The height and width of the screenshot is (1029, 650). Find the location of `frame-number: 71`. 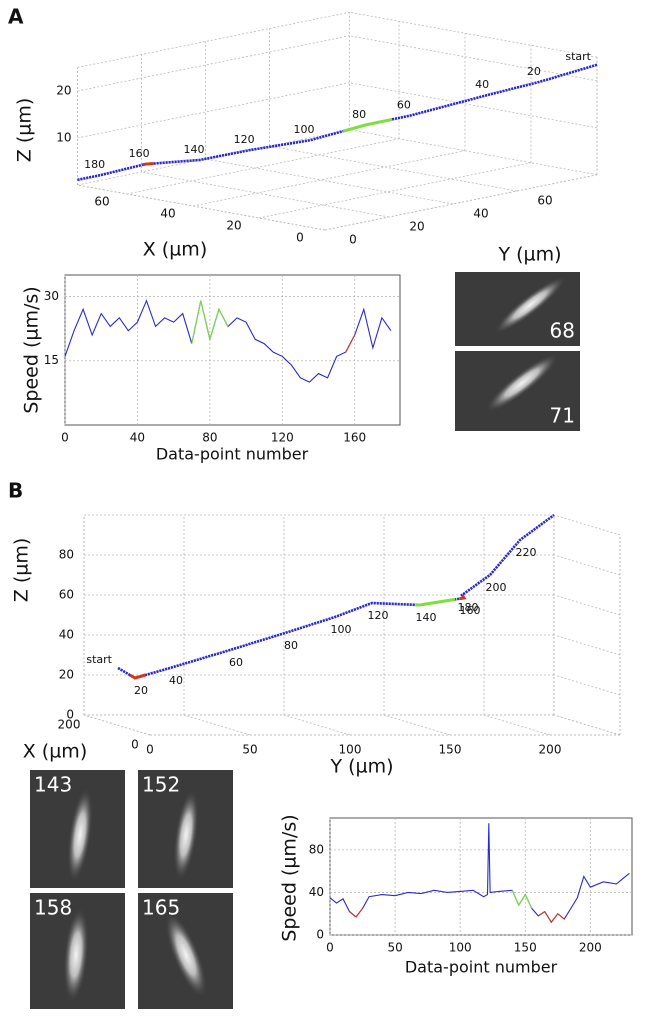

frame-number: 71 is located at coordinates (562, 416).